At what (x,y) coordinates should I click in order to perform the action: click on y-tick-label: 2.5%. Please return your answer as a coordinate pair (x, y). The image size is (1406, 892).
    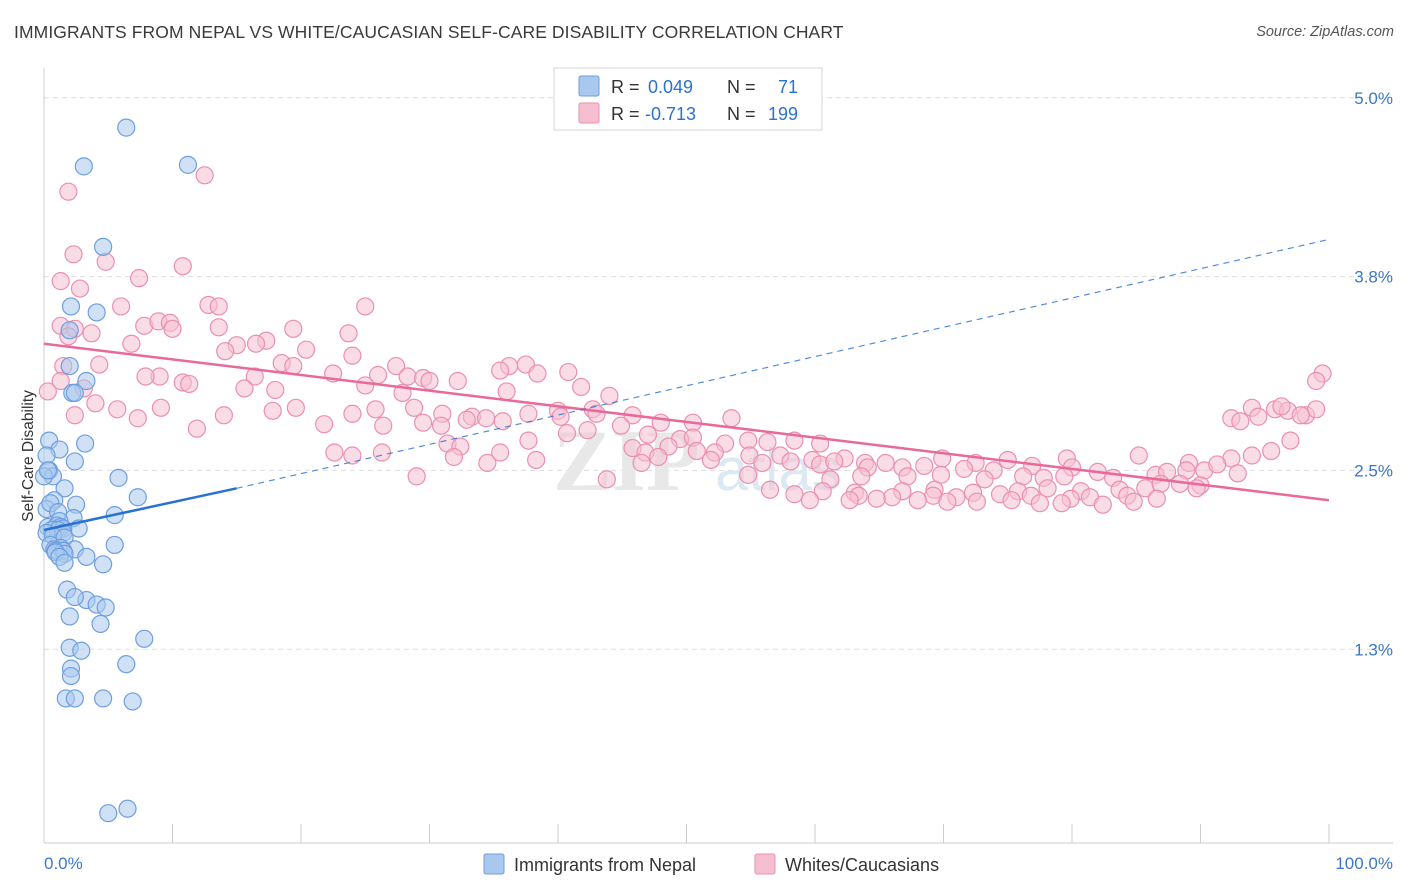
    Looking at the image, I should click on (1373, 470).